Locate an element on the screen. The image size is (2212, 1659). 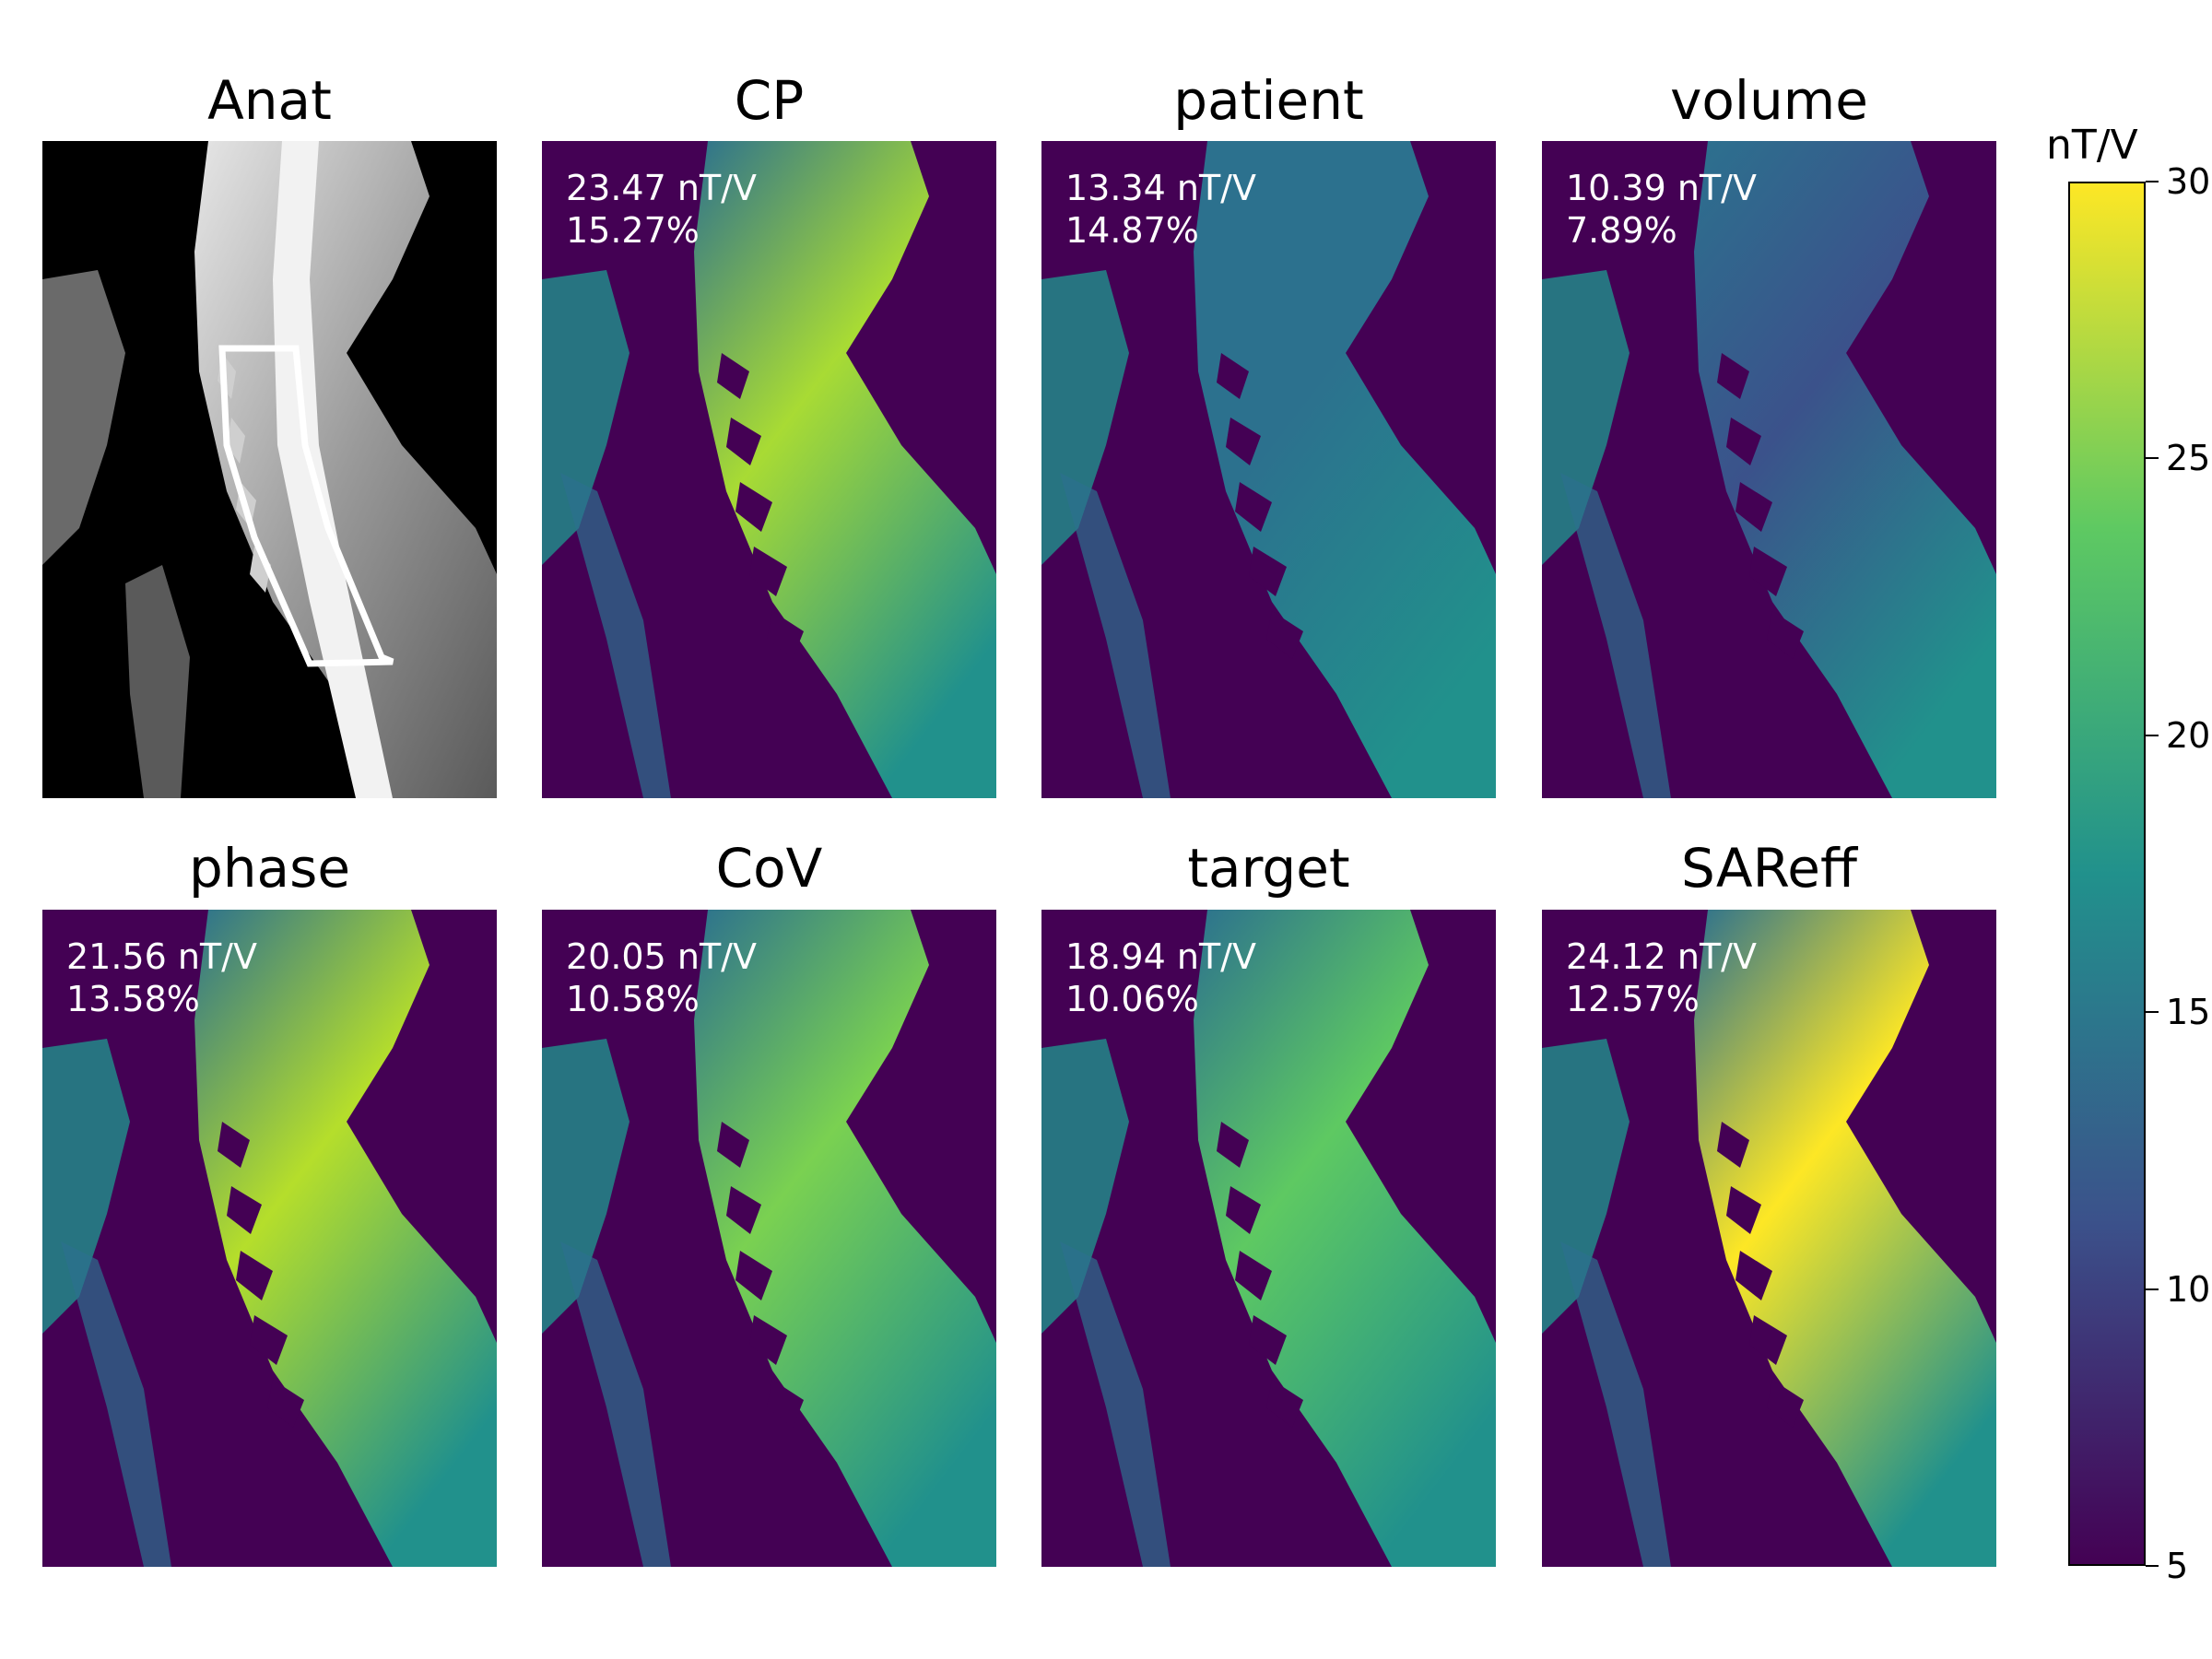
colorbar-tick-label: 15 is located at coordinates (2188, 1012).